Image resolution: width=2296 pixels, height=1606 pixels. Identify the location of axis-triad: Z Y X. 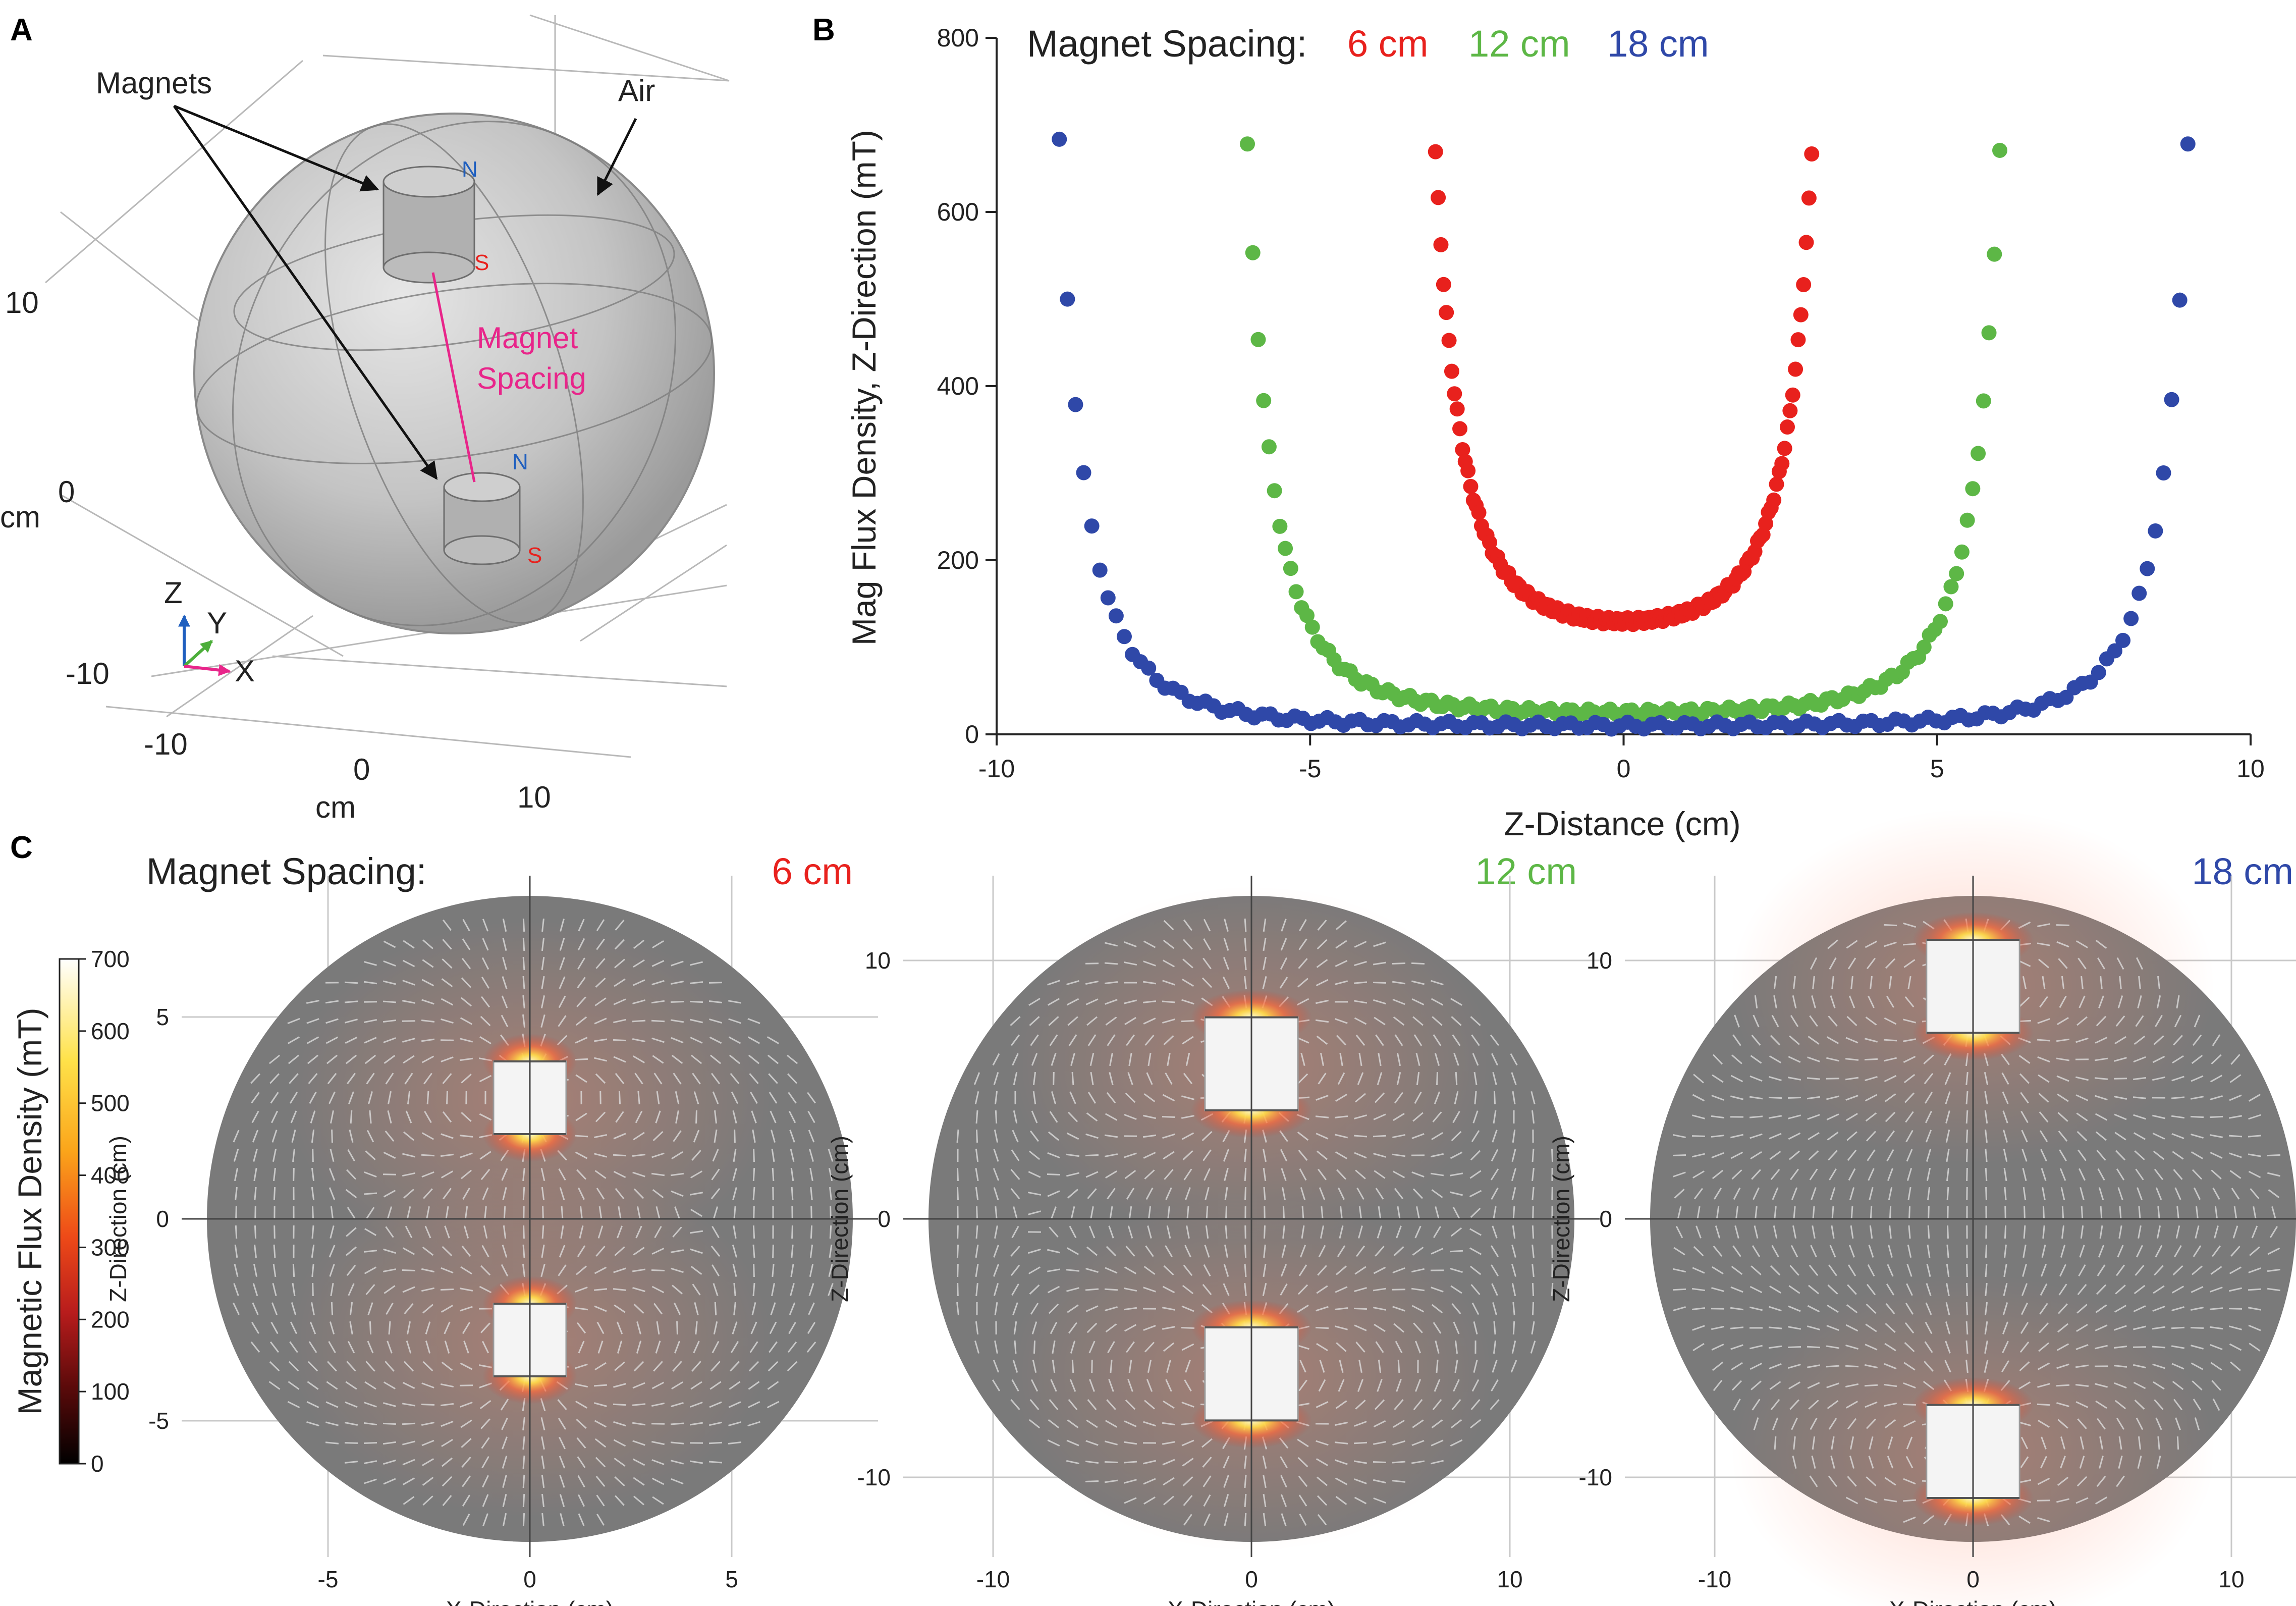
(209, 632).